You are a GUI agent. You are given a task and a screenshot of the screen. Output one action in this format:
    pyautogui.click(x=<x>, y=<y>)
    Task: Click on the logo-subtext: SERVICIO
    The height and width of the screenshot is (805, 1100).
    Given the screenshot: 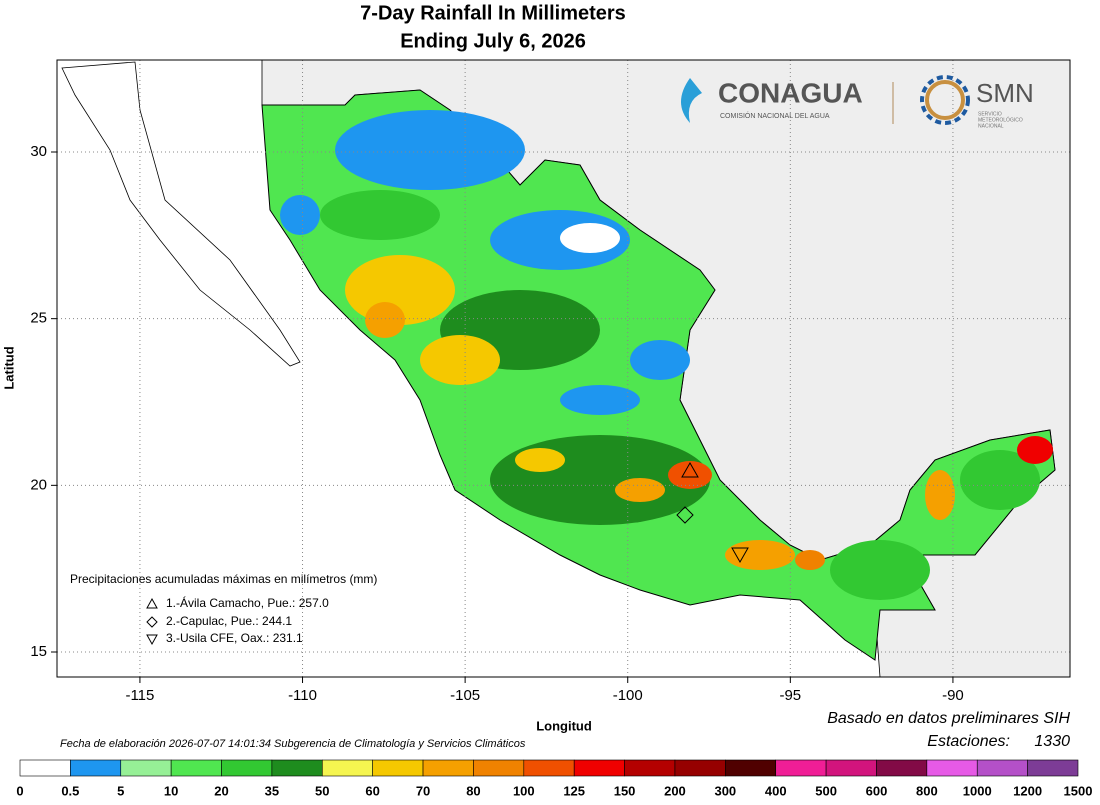 What is the action you would take?
    pyautogui.click(x=990, y=114)
    